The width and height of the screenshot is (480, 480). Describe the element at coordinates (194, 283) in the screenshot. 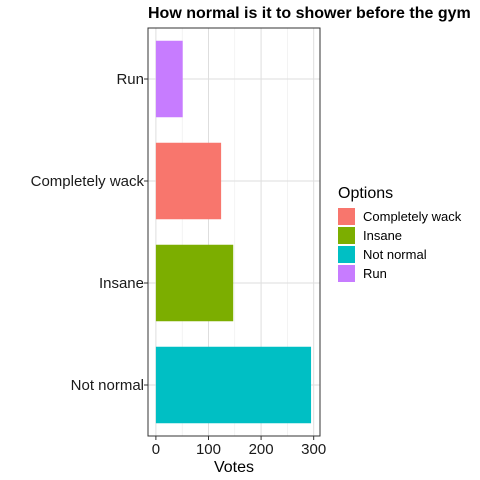

I see `bar-insane` at that location.